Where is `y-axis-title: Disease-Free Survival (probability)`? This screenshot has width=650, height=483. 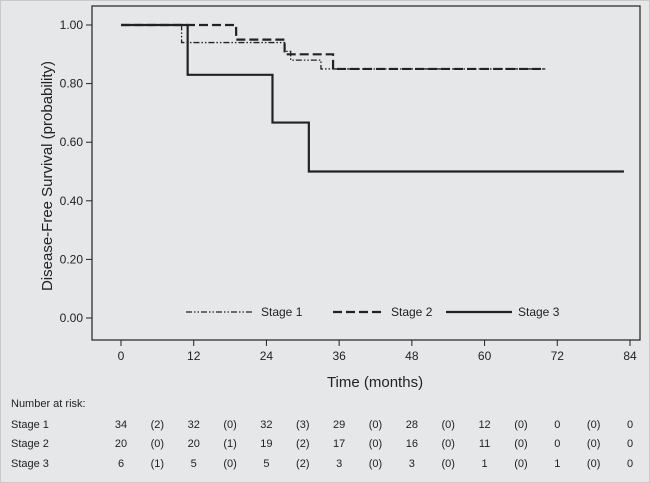
y-axis-title: Disease-Free Survival (probability) is located at coordinates (47, 176).